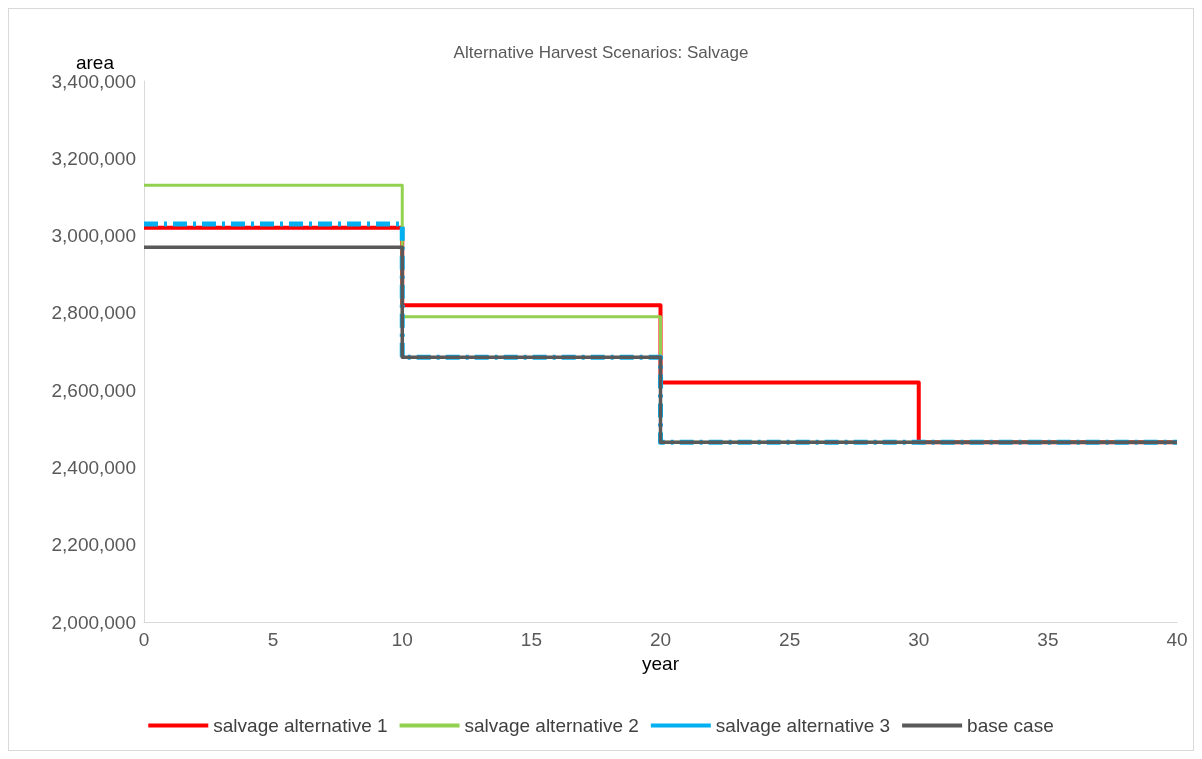 This screenshot has height=759, width=1202. Describe the element at coordinates (93, 81) in the screenshot. I see `y-tick-label: 3,400,000` at that location.